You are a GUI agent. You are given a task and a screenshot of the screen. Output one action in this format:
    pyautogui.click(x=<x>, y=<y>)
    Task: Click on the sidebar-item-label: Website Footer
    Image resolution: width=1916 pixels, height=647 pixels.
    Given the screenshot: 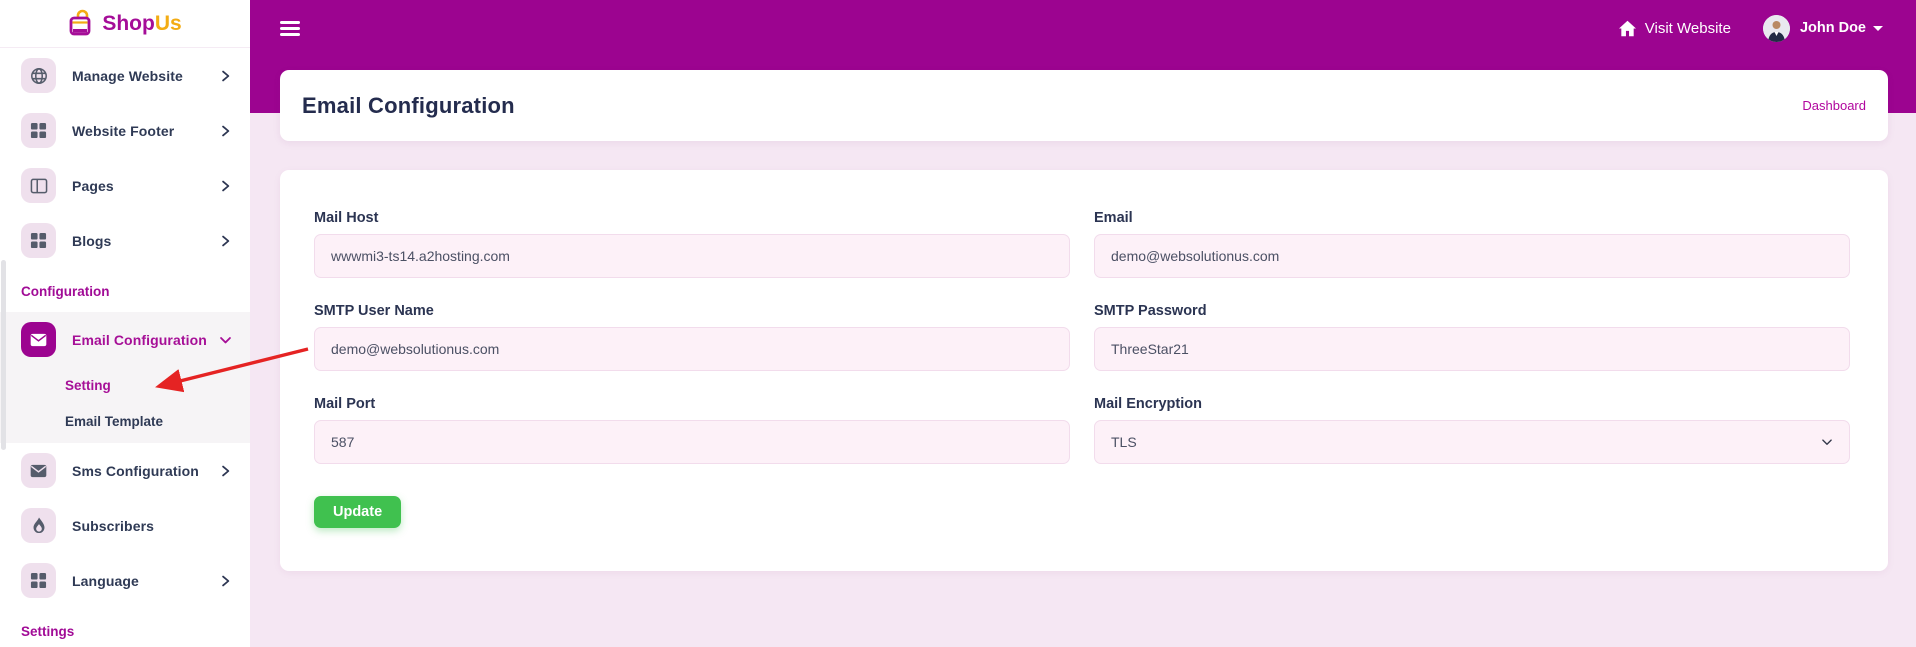 What is the action you would take?
    pyautogui.click(x=123, y=130)
    